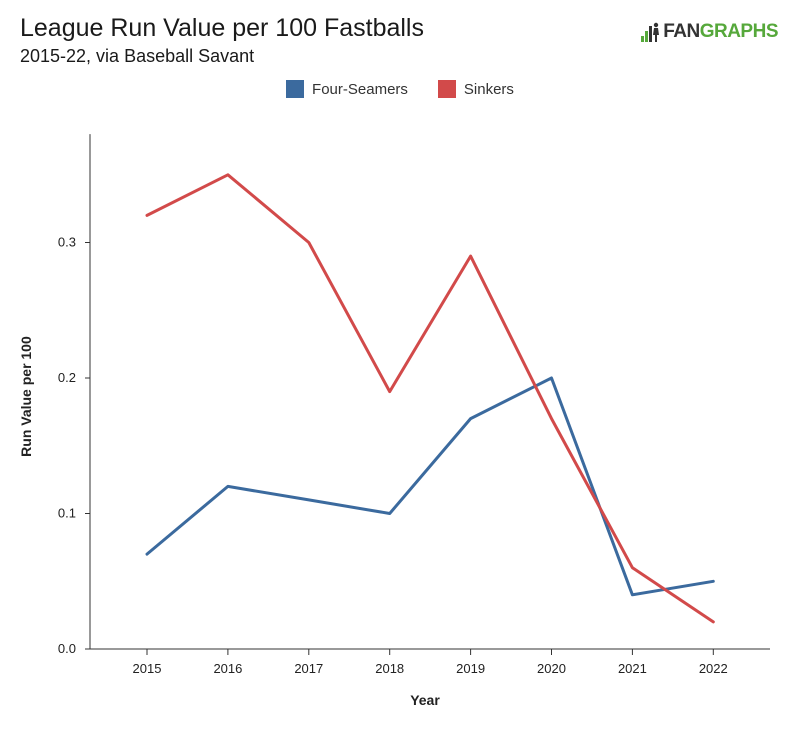  Describe the element at coordinates (67, 377) in the screenshot. I see `y-tick-label: 0.2` at that location.